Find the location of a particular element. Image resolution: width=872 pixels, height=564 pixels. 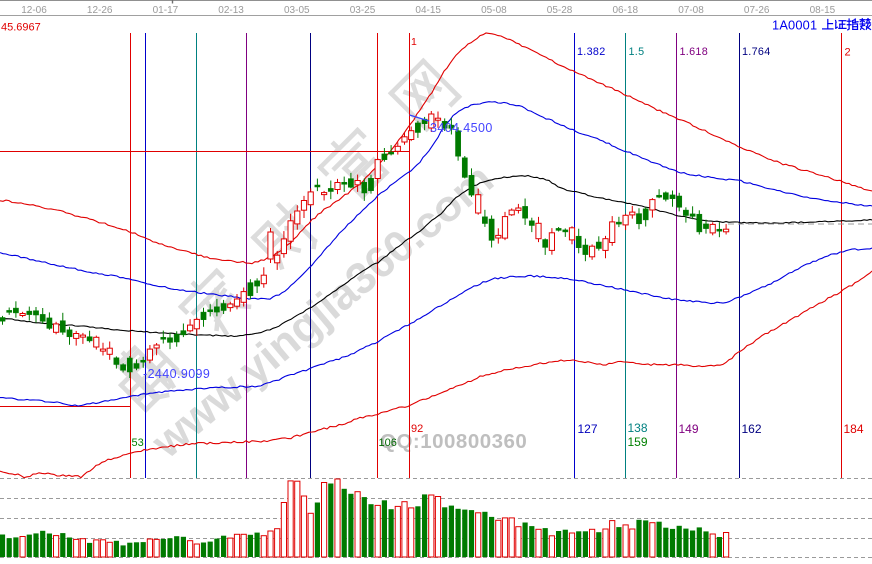

svg-text: 162 is located at coordinates (752, 429).